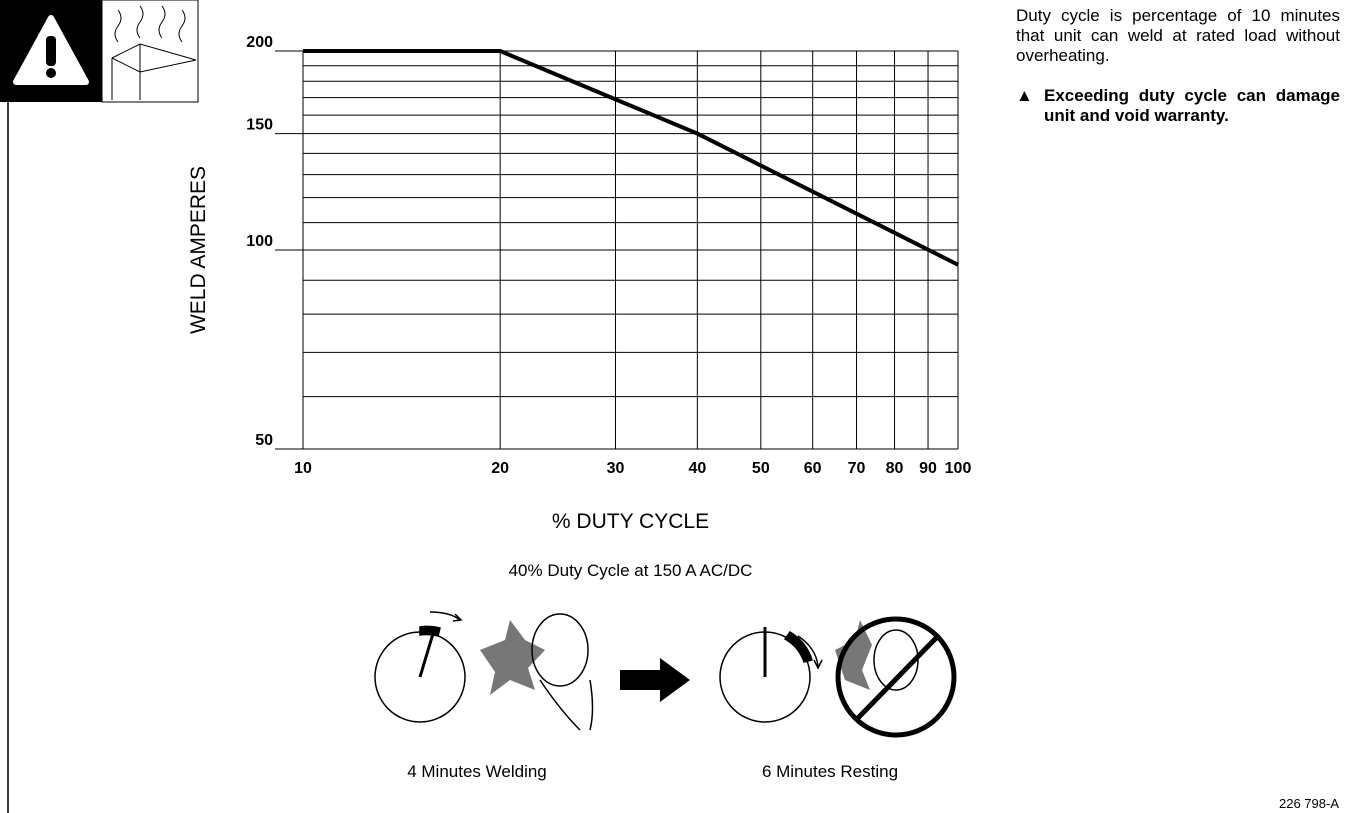 The height and width of the screenshot is (813, 1347). What do you see at coordinates (259, 125) in the screenshot?
I see `y-tick-label: 150` at bounding box center [259, 125].